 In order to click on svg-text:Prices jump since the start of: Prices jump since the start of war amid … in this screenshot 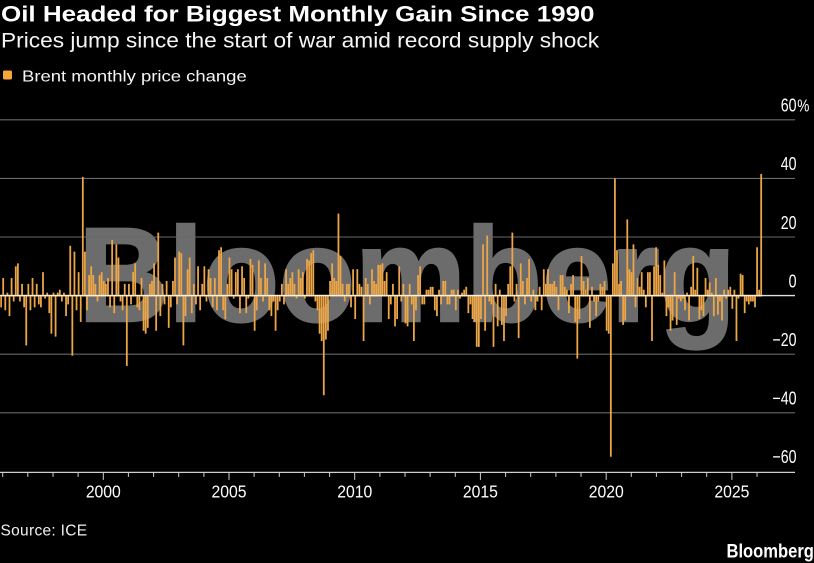, I will do `click(300, 40)`.